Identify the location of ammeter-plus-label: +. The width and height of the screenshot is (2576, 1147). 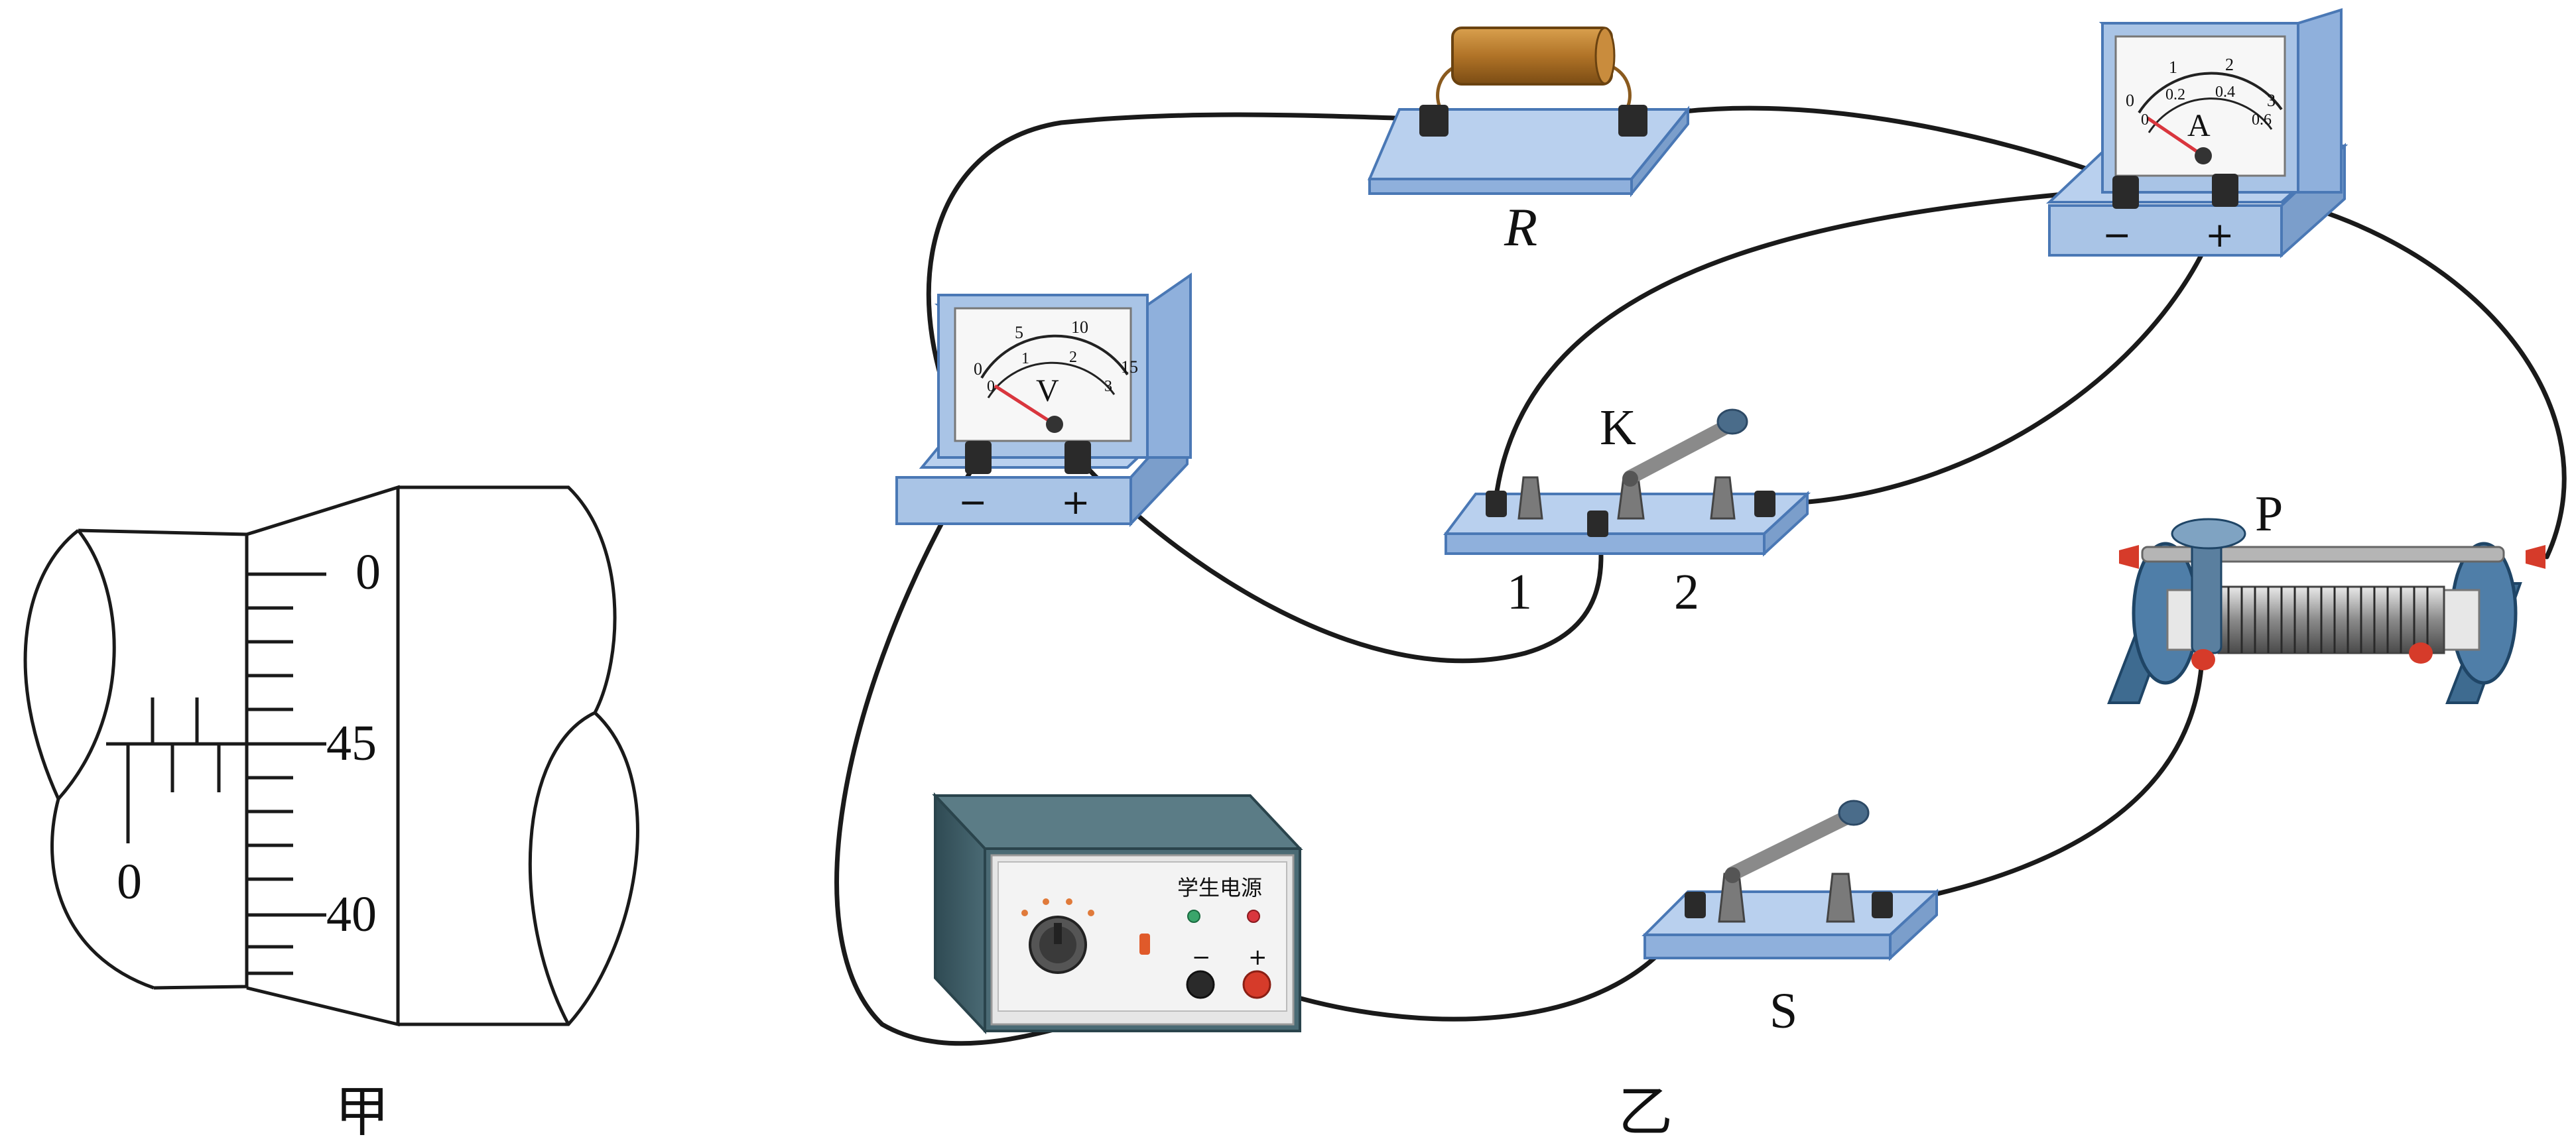
(2220, 235).